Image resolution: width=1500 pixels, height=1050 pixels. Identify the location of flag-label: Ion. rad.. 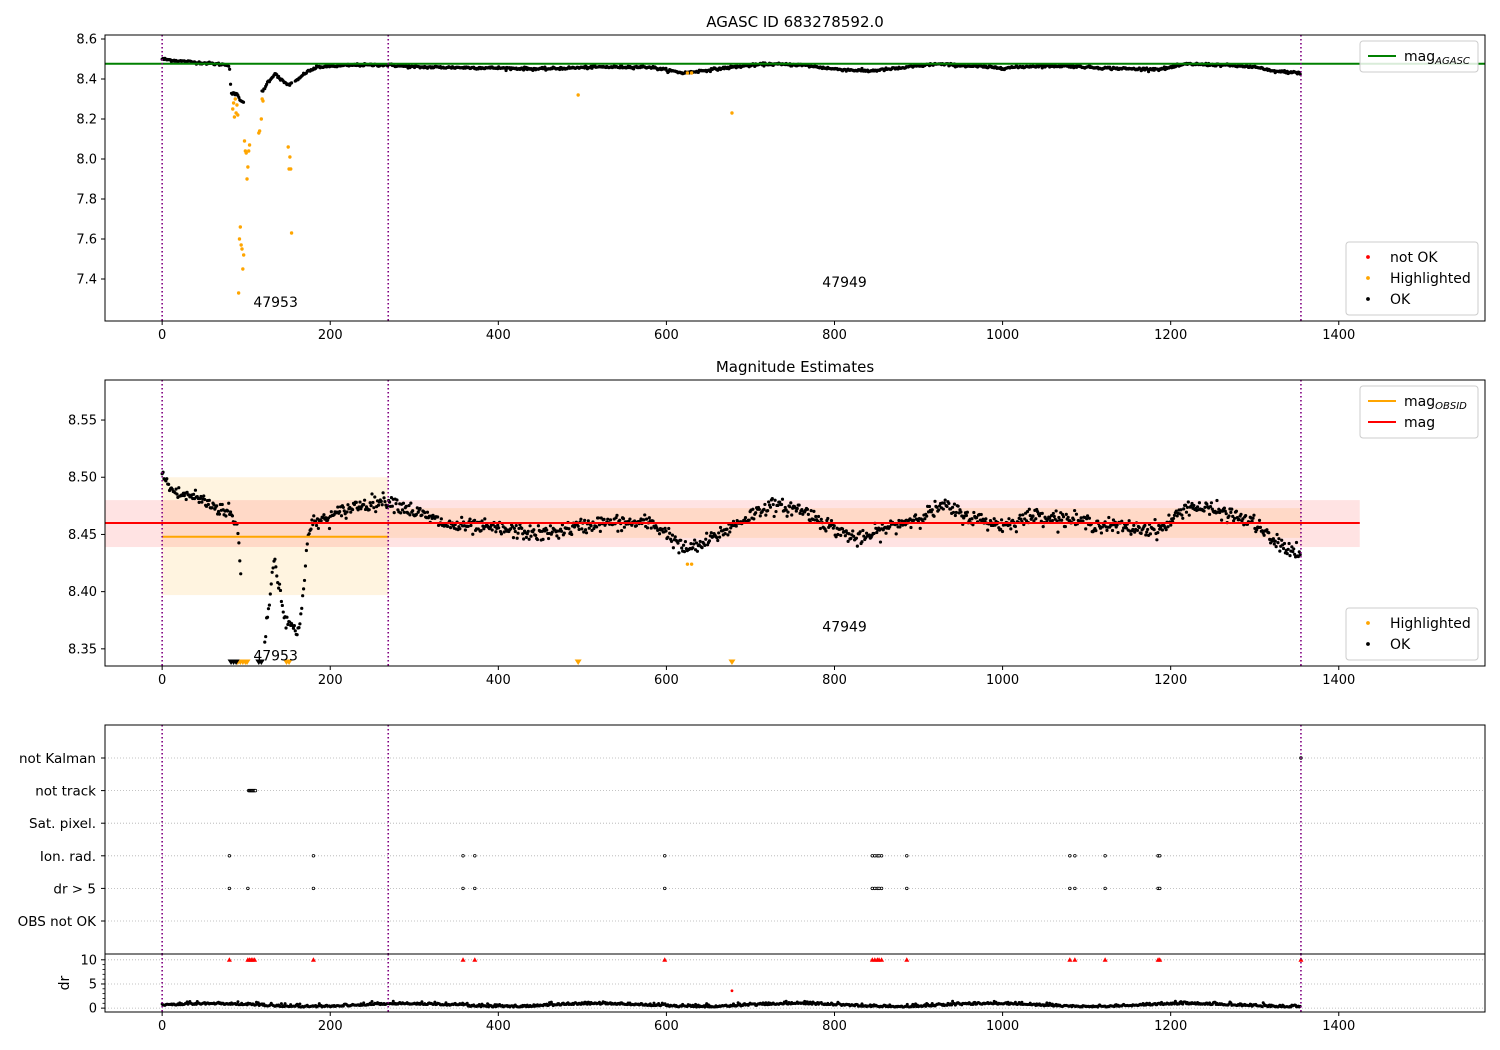
(68, 857).